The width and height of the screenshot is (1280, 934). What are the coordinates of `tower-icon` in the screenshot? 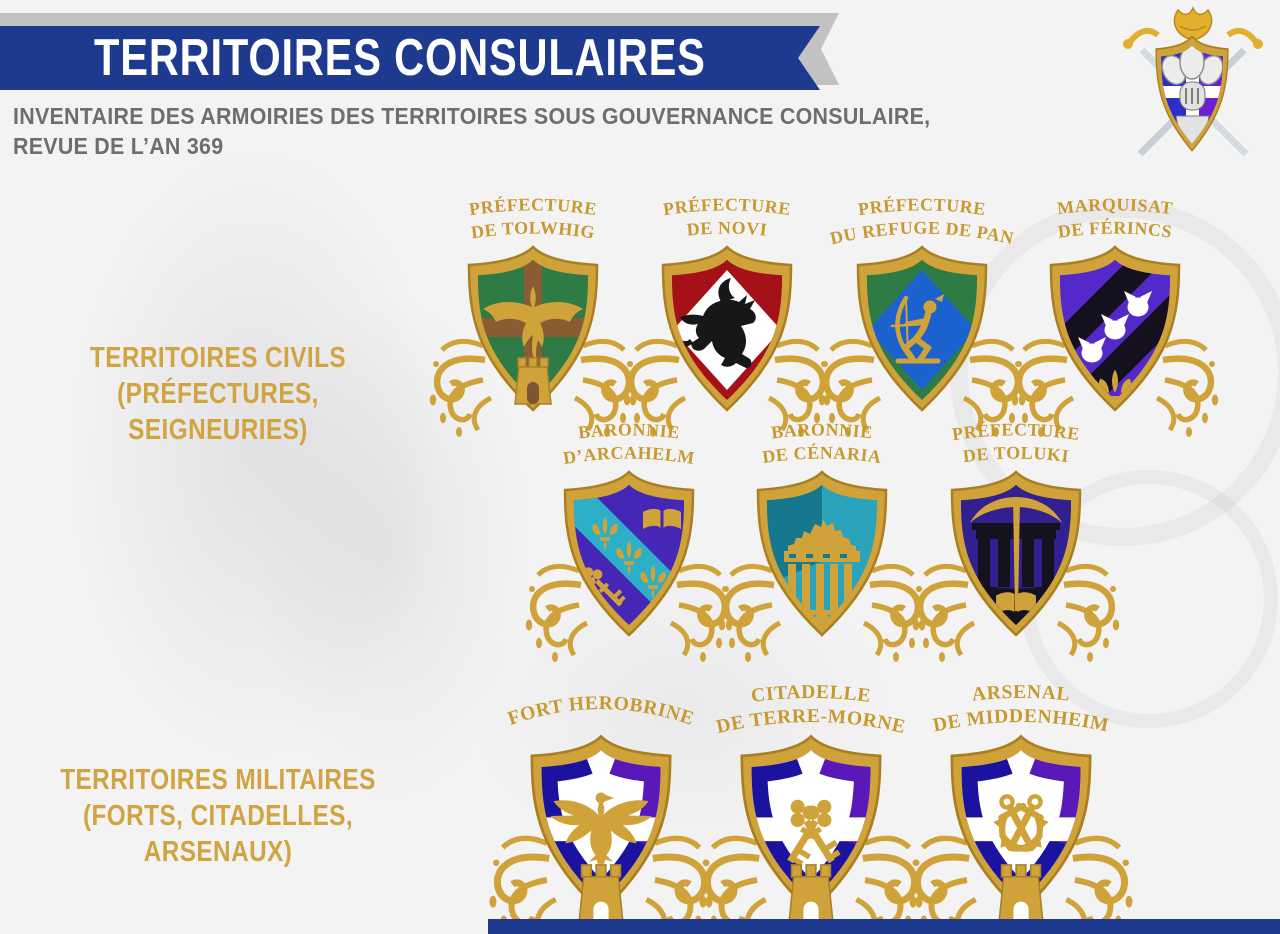 It's located at (533, 381).